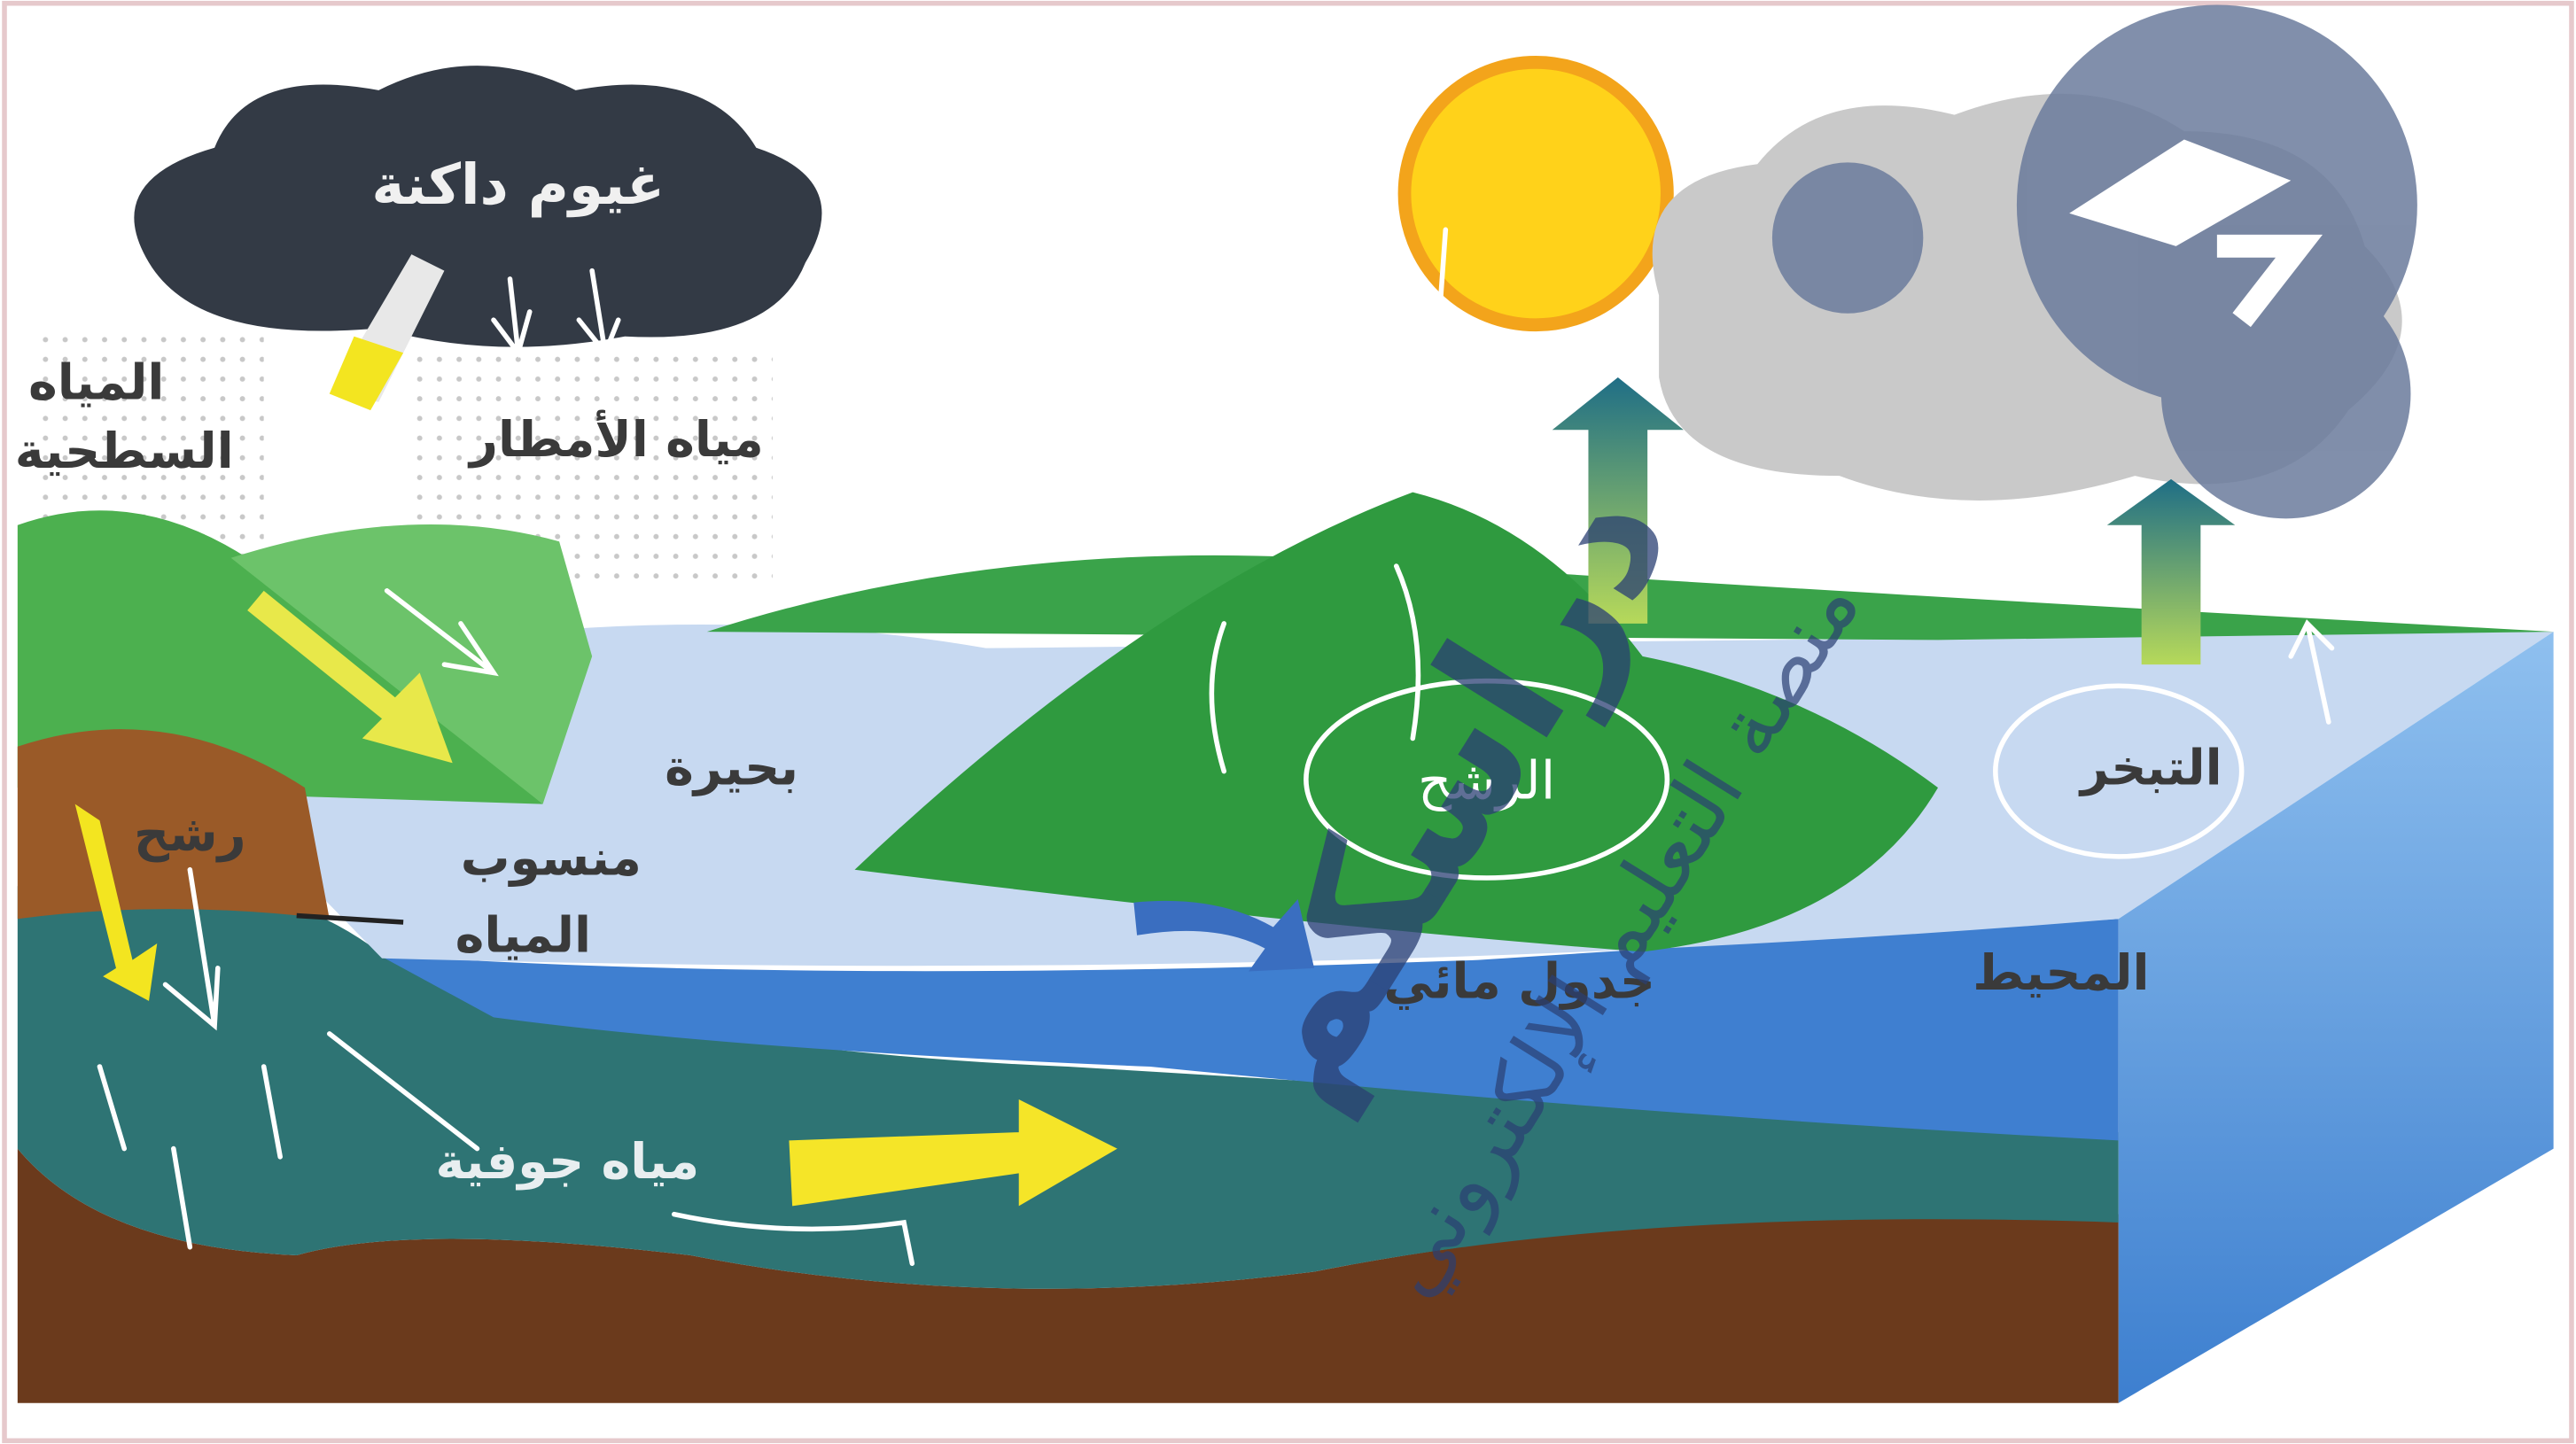 The image size is (2576, 1444). What do you see at coordinates (1486, 780) in the screenshot?
I see `annotation: الرشح` at bounding box center [1486, 780].